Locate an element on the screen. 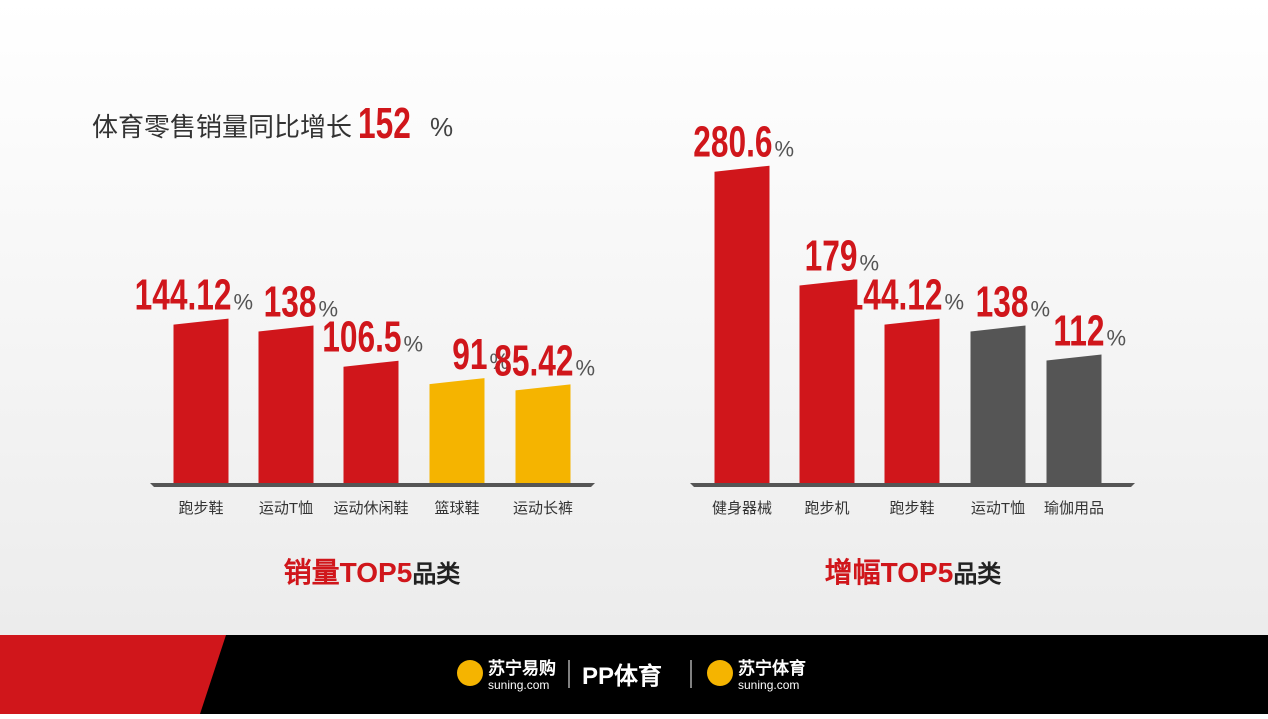 Image resolution: width=1268 pixels, height=719 pixels. chart-title: 增幅TOP5品类 is located at coordinates (914, 572).